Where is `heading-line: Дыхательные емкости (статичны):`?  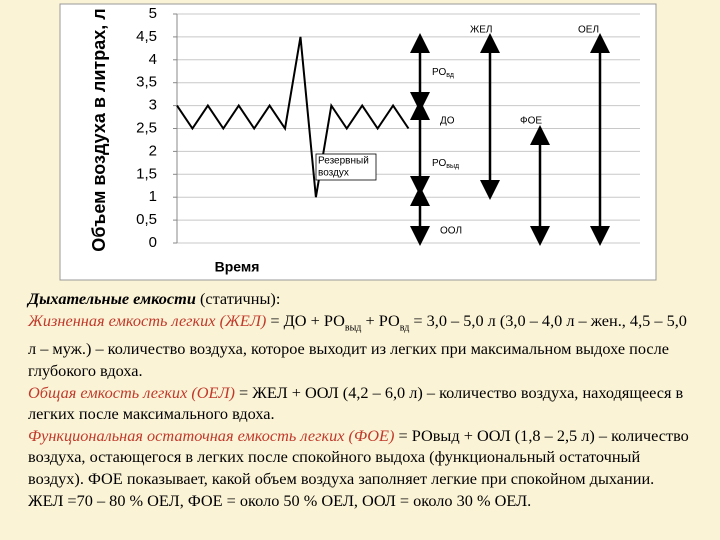
heading-line: Дыхательные емкости (статичны): is located at coordinates (362, 299).